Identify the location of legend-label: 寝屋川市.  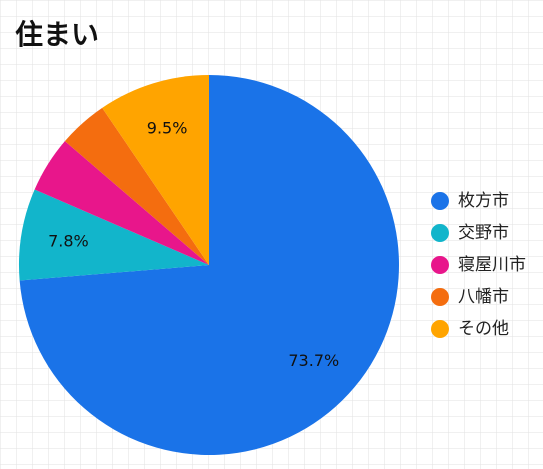
(492, 264).